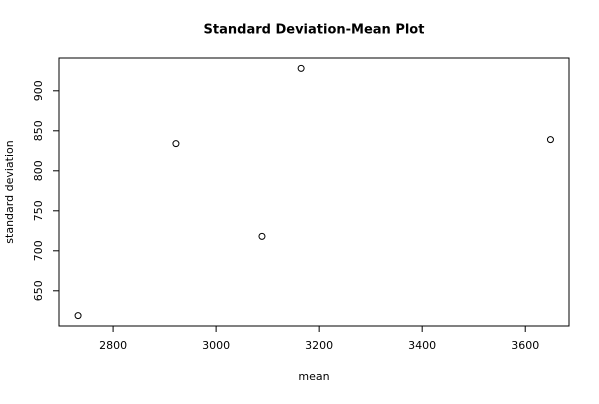  What do you see at coordinates (313, 376) in the screenshot?
I see `x-axis-label: mean` at bounding box center [313, 376].